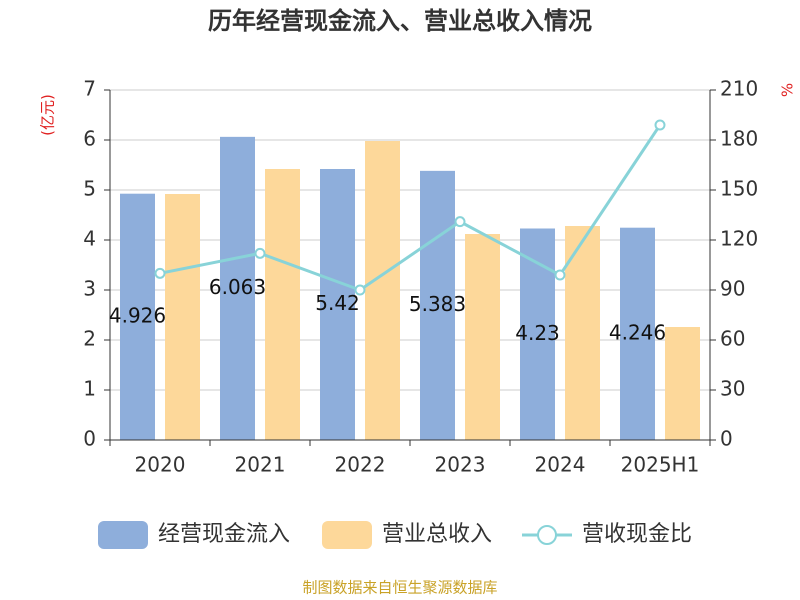 This screenshot has width=800, height=600. Describe the element at coordinates (437, 534) in the screenshot. I see `legend-label: 营业总收入` at that location.